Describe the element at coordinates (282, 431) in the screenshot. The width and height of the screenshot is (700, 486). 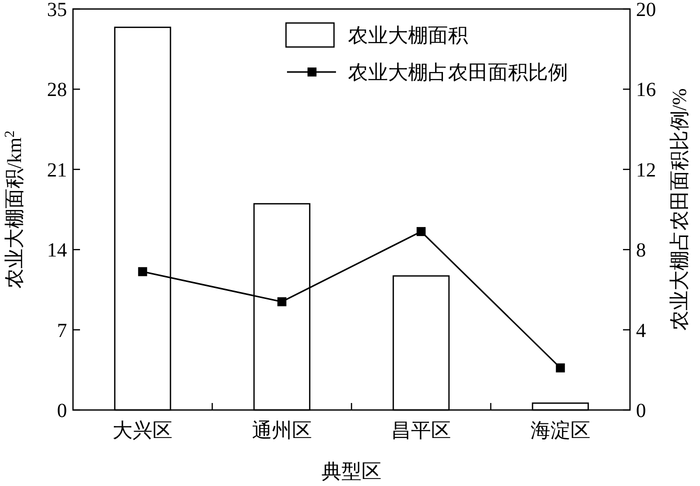
I see `x-tick-label: 通州区` at that location.